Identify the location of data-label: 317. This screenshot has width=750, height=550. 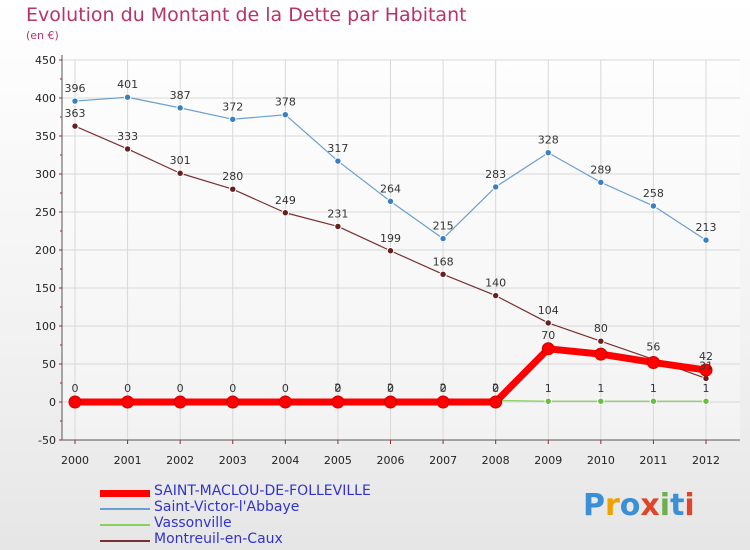
(337, 148).